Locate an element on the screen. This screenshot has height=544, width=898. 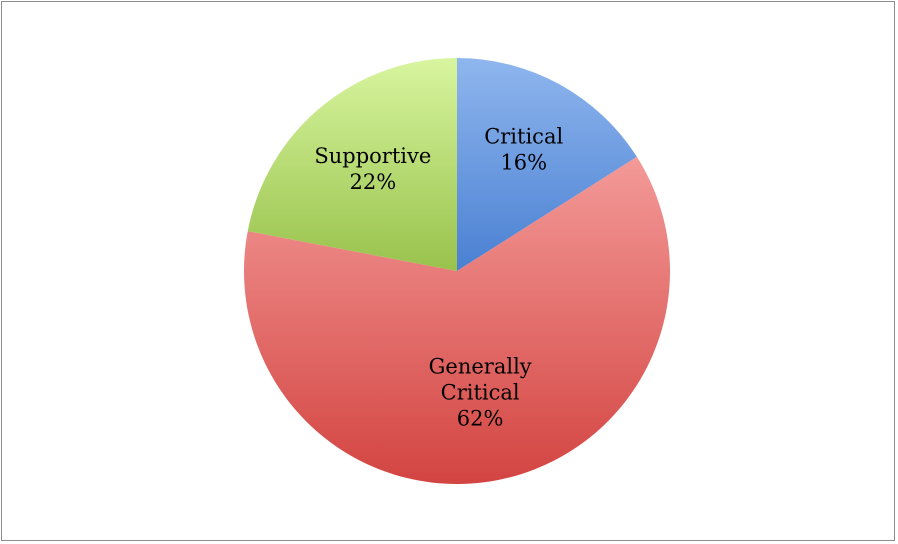
pie-slice-critical is located at coordinates (547, 164).